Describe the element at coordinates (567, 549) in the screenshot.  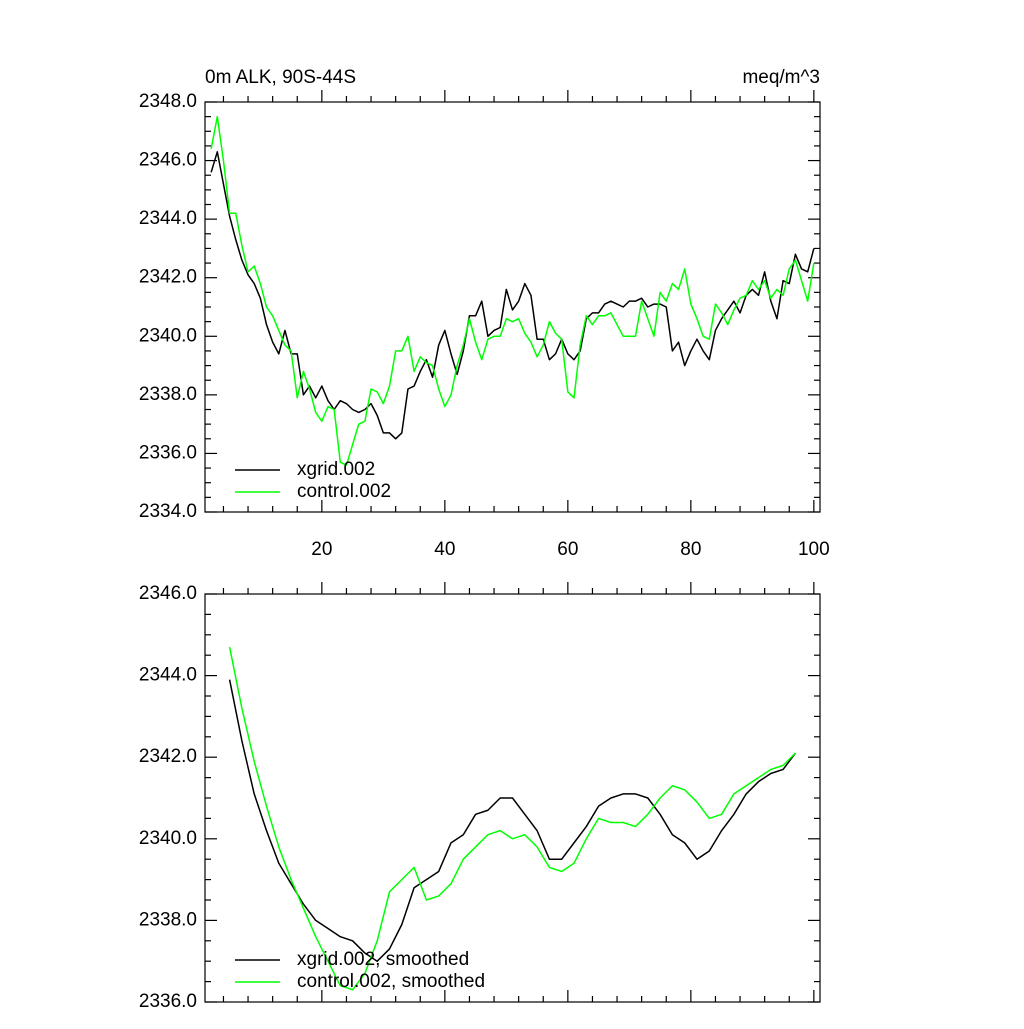
I see `x-tick-label: 60` at that location.